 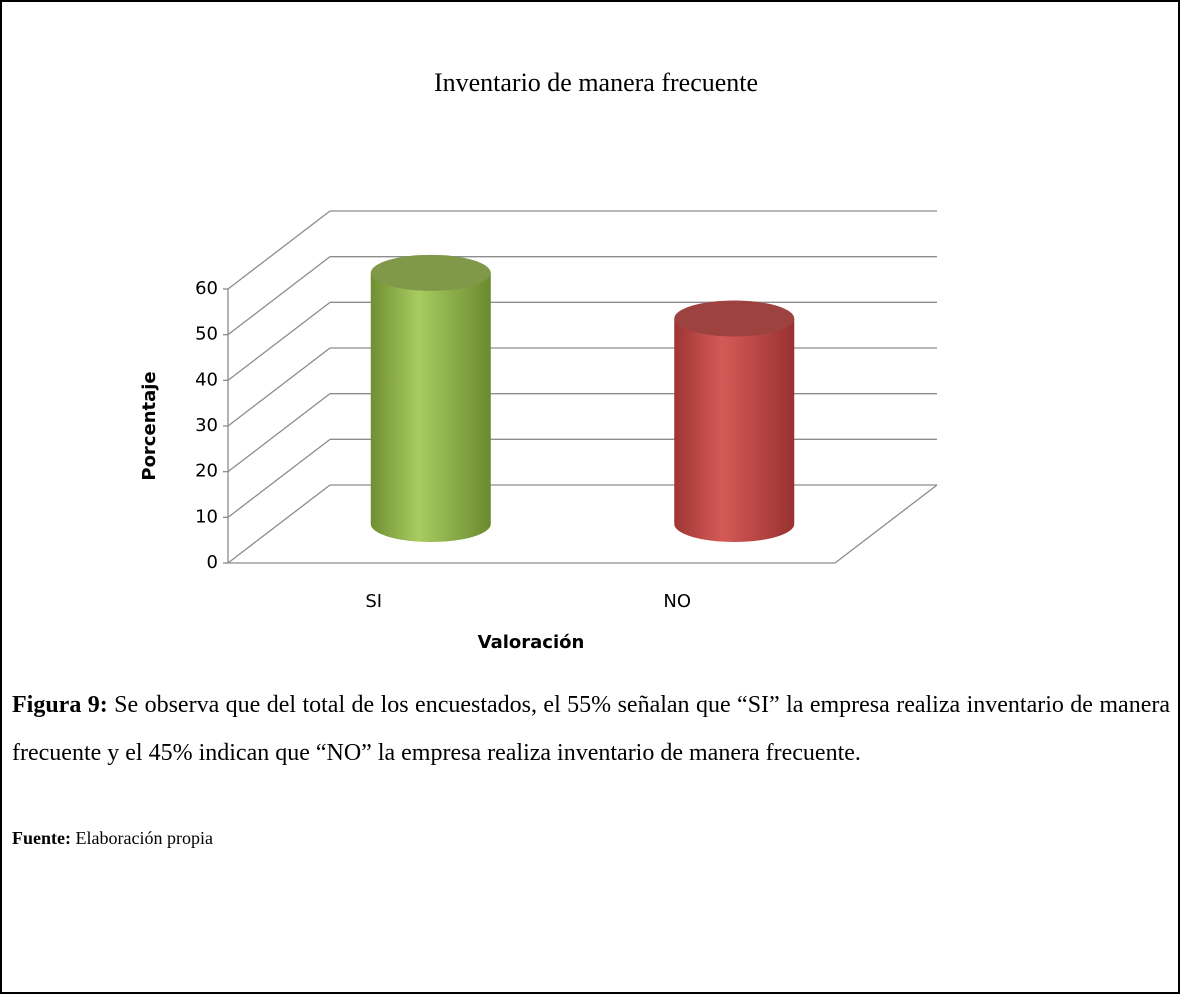 What do you see at coordinates (206, 471) in the screenshot?
I see `y-tick-label: 20` at bounding box center [206, 471].